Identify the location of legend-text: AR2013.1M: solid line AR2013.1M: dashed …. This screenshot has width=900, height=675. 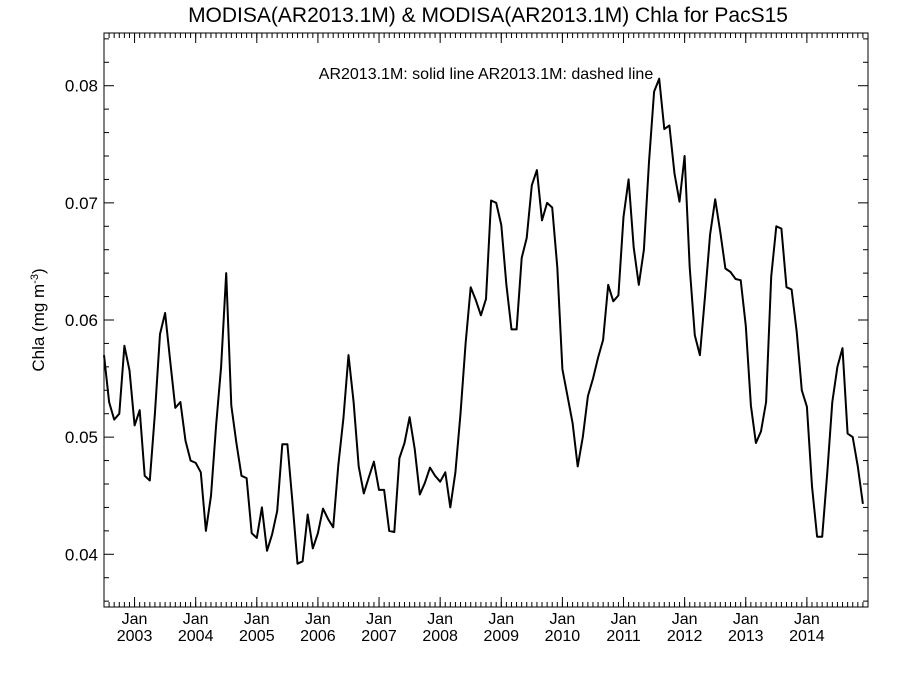
(486, 74).